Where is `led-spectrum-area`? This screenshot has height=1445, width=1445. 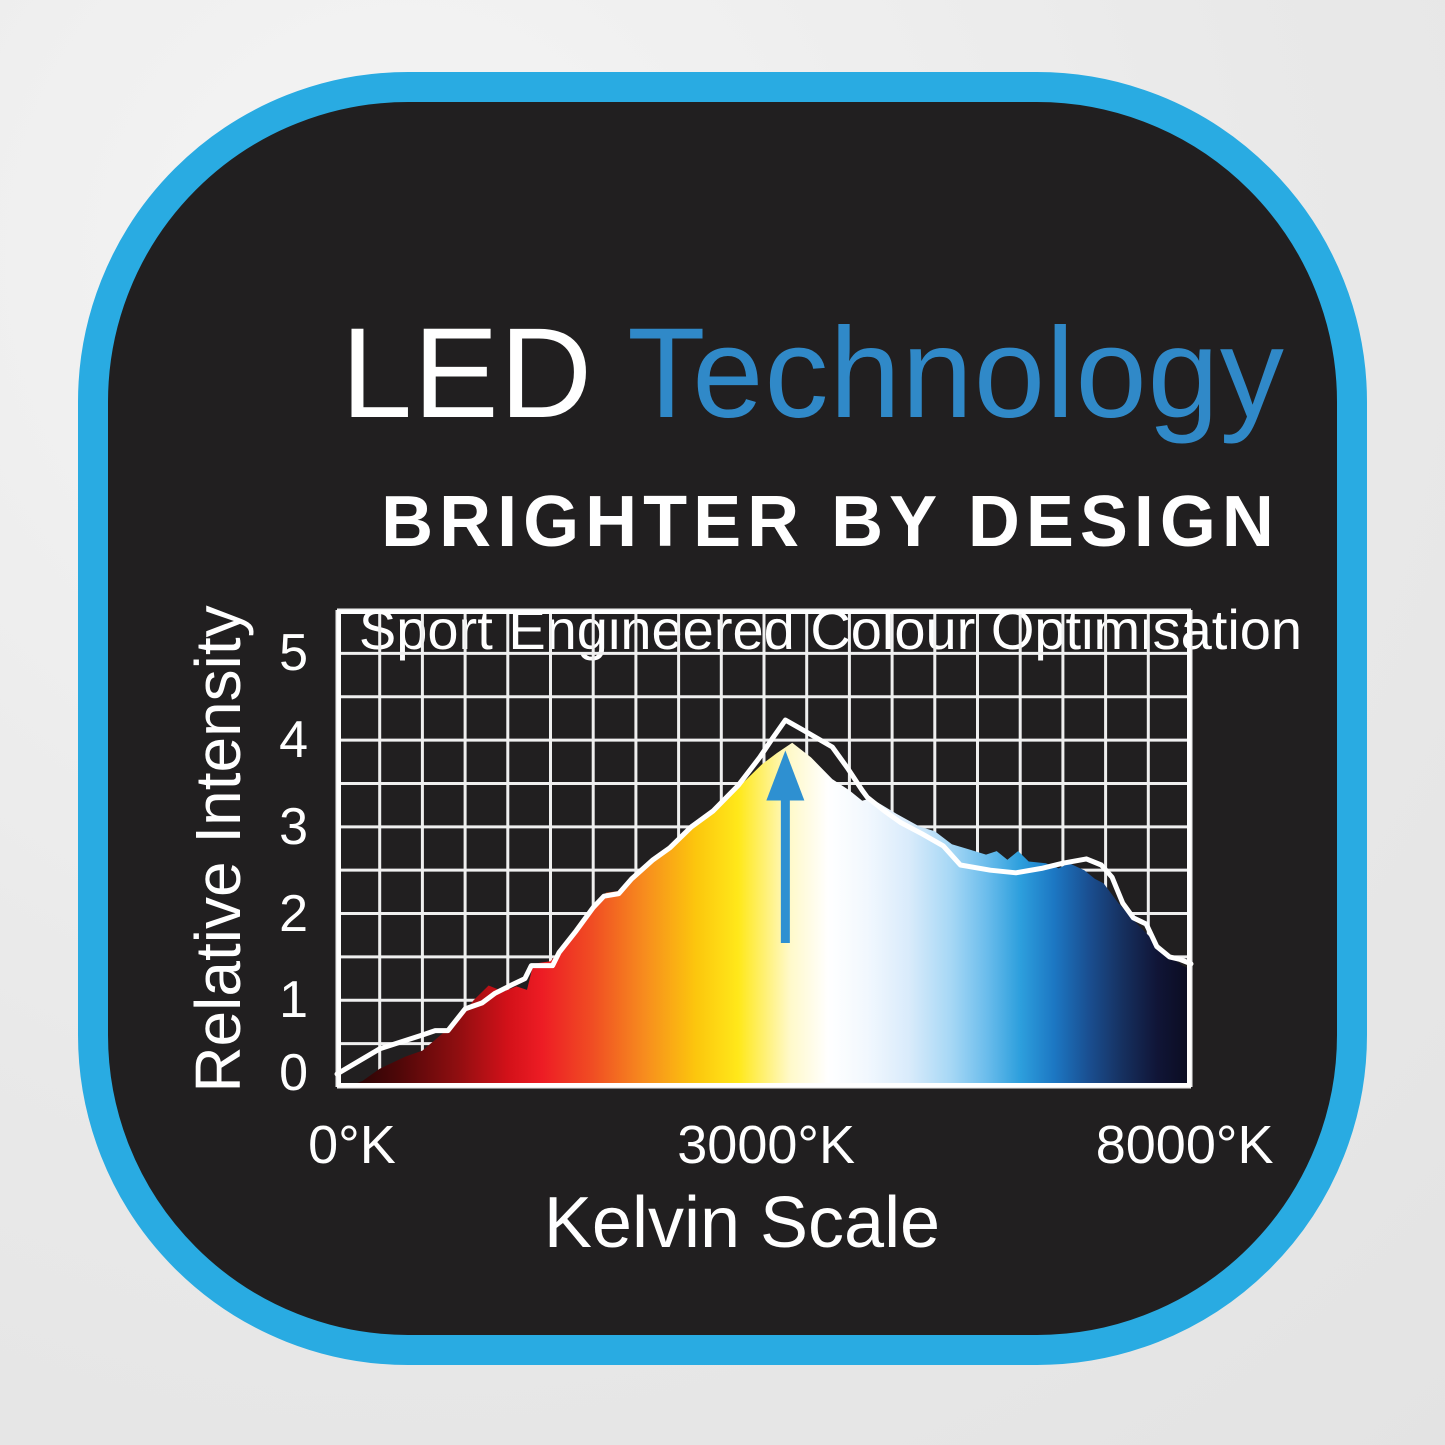
led-spectrum-area is located at coordinates (769, 914).